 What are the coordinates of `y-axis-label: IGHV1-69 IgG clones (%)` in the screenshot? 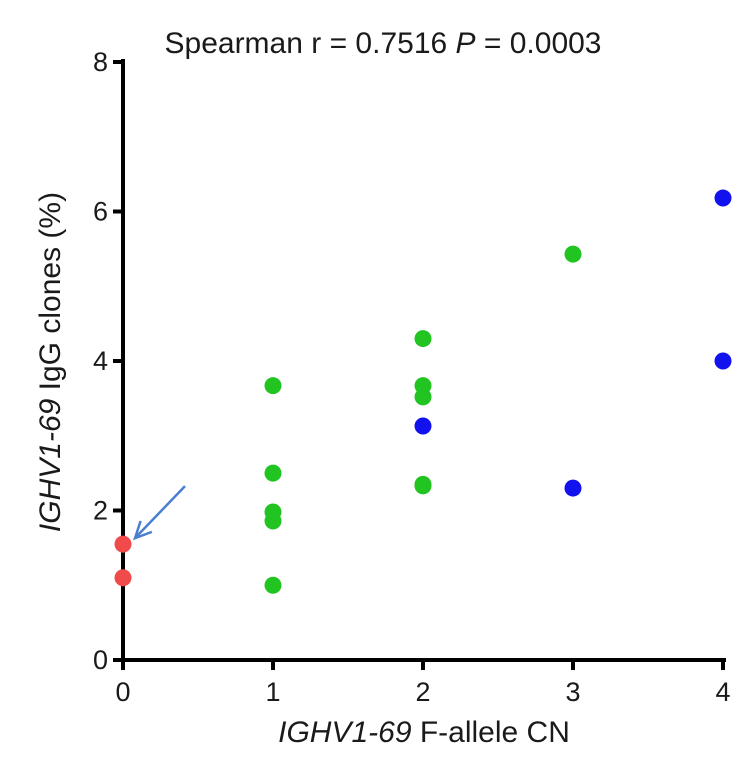 It's located at (50, 362).